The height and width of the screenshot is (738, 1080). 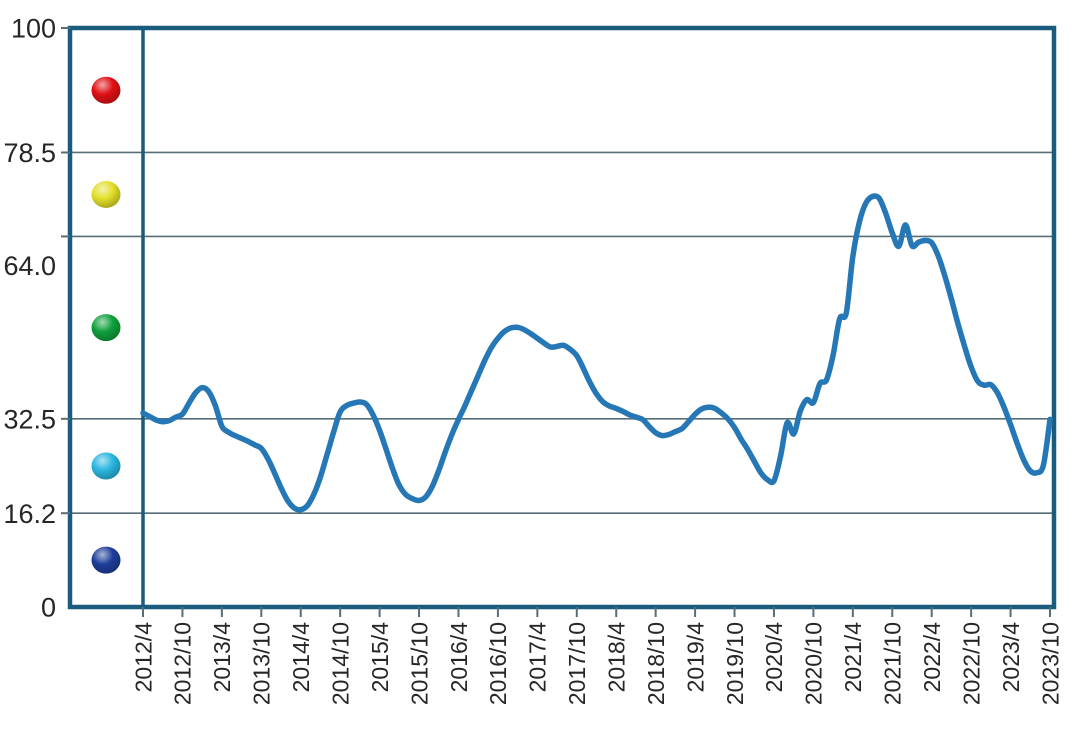 I want to click on x-tick-label: 2012/4, so click(x=143, y=657).